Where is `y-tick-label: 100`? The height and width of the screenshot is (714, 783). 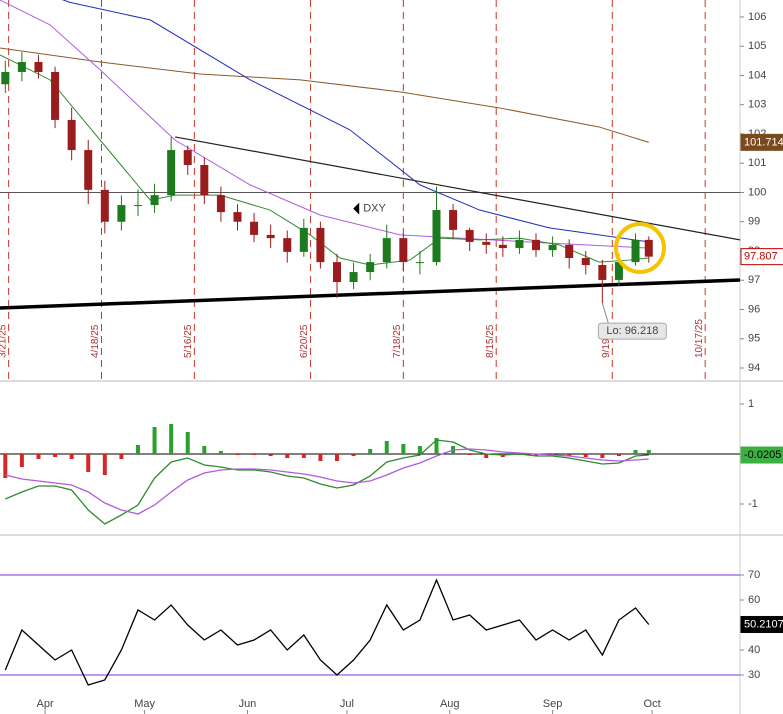 y-tick-label: 100 is located at coordinates (757, 192).